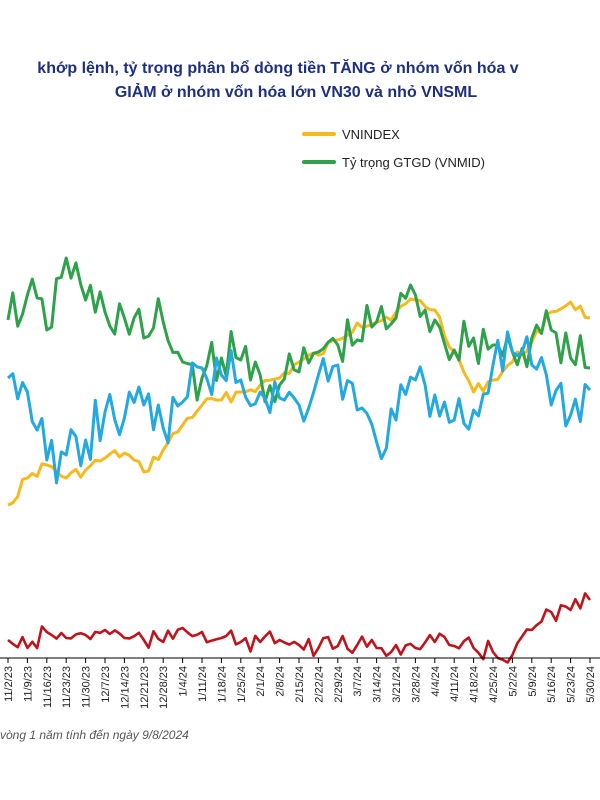  What do you see at coordinates (397, 684) in the screenshot?
I see `x-tick-label: 3/21/24` at bounding box center [397, 684].